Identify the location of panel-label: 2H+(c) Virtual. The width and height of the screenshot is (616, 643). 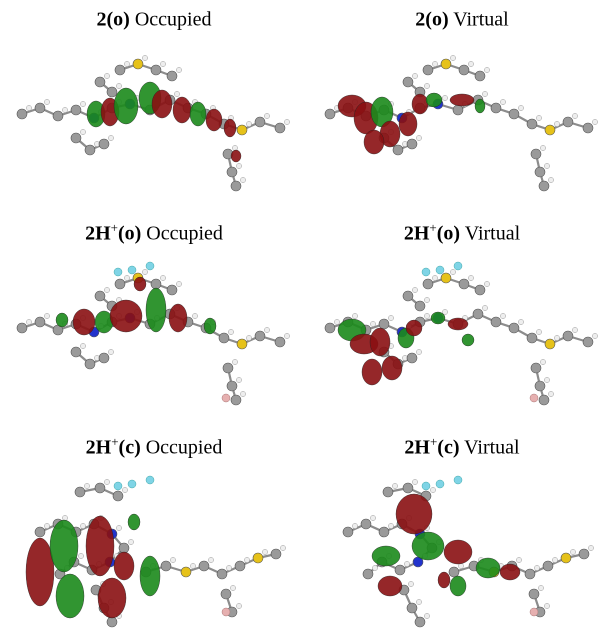
(462, 447).